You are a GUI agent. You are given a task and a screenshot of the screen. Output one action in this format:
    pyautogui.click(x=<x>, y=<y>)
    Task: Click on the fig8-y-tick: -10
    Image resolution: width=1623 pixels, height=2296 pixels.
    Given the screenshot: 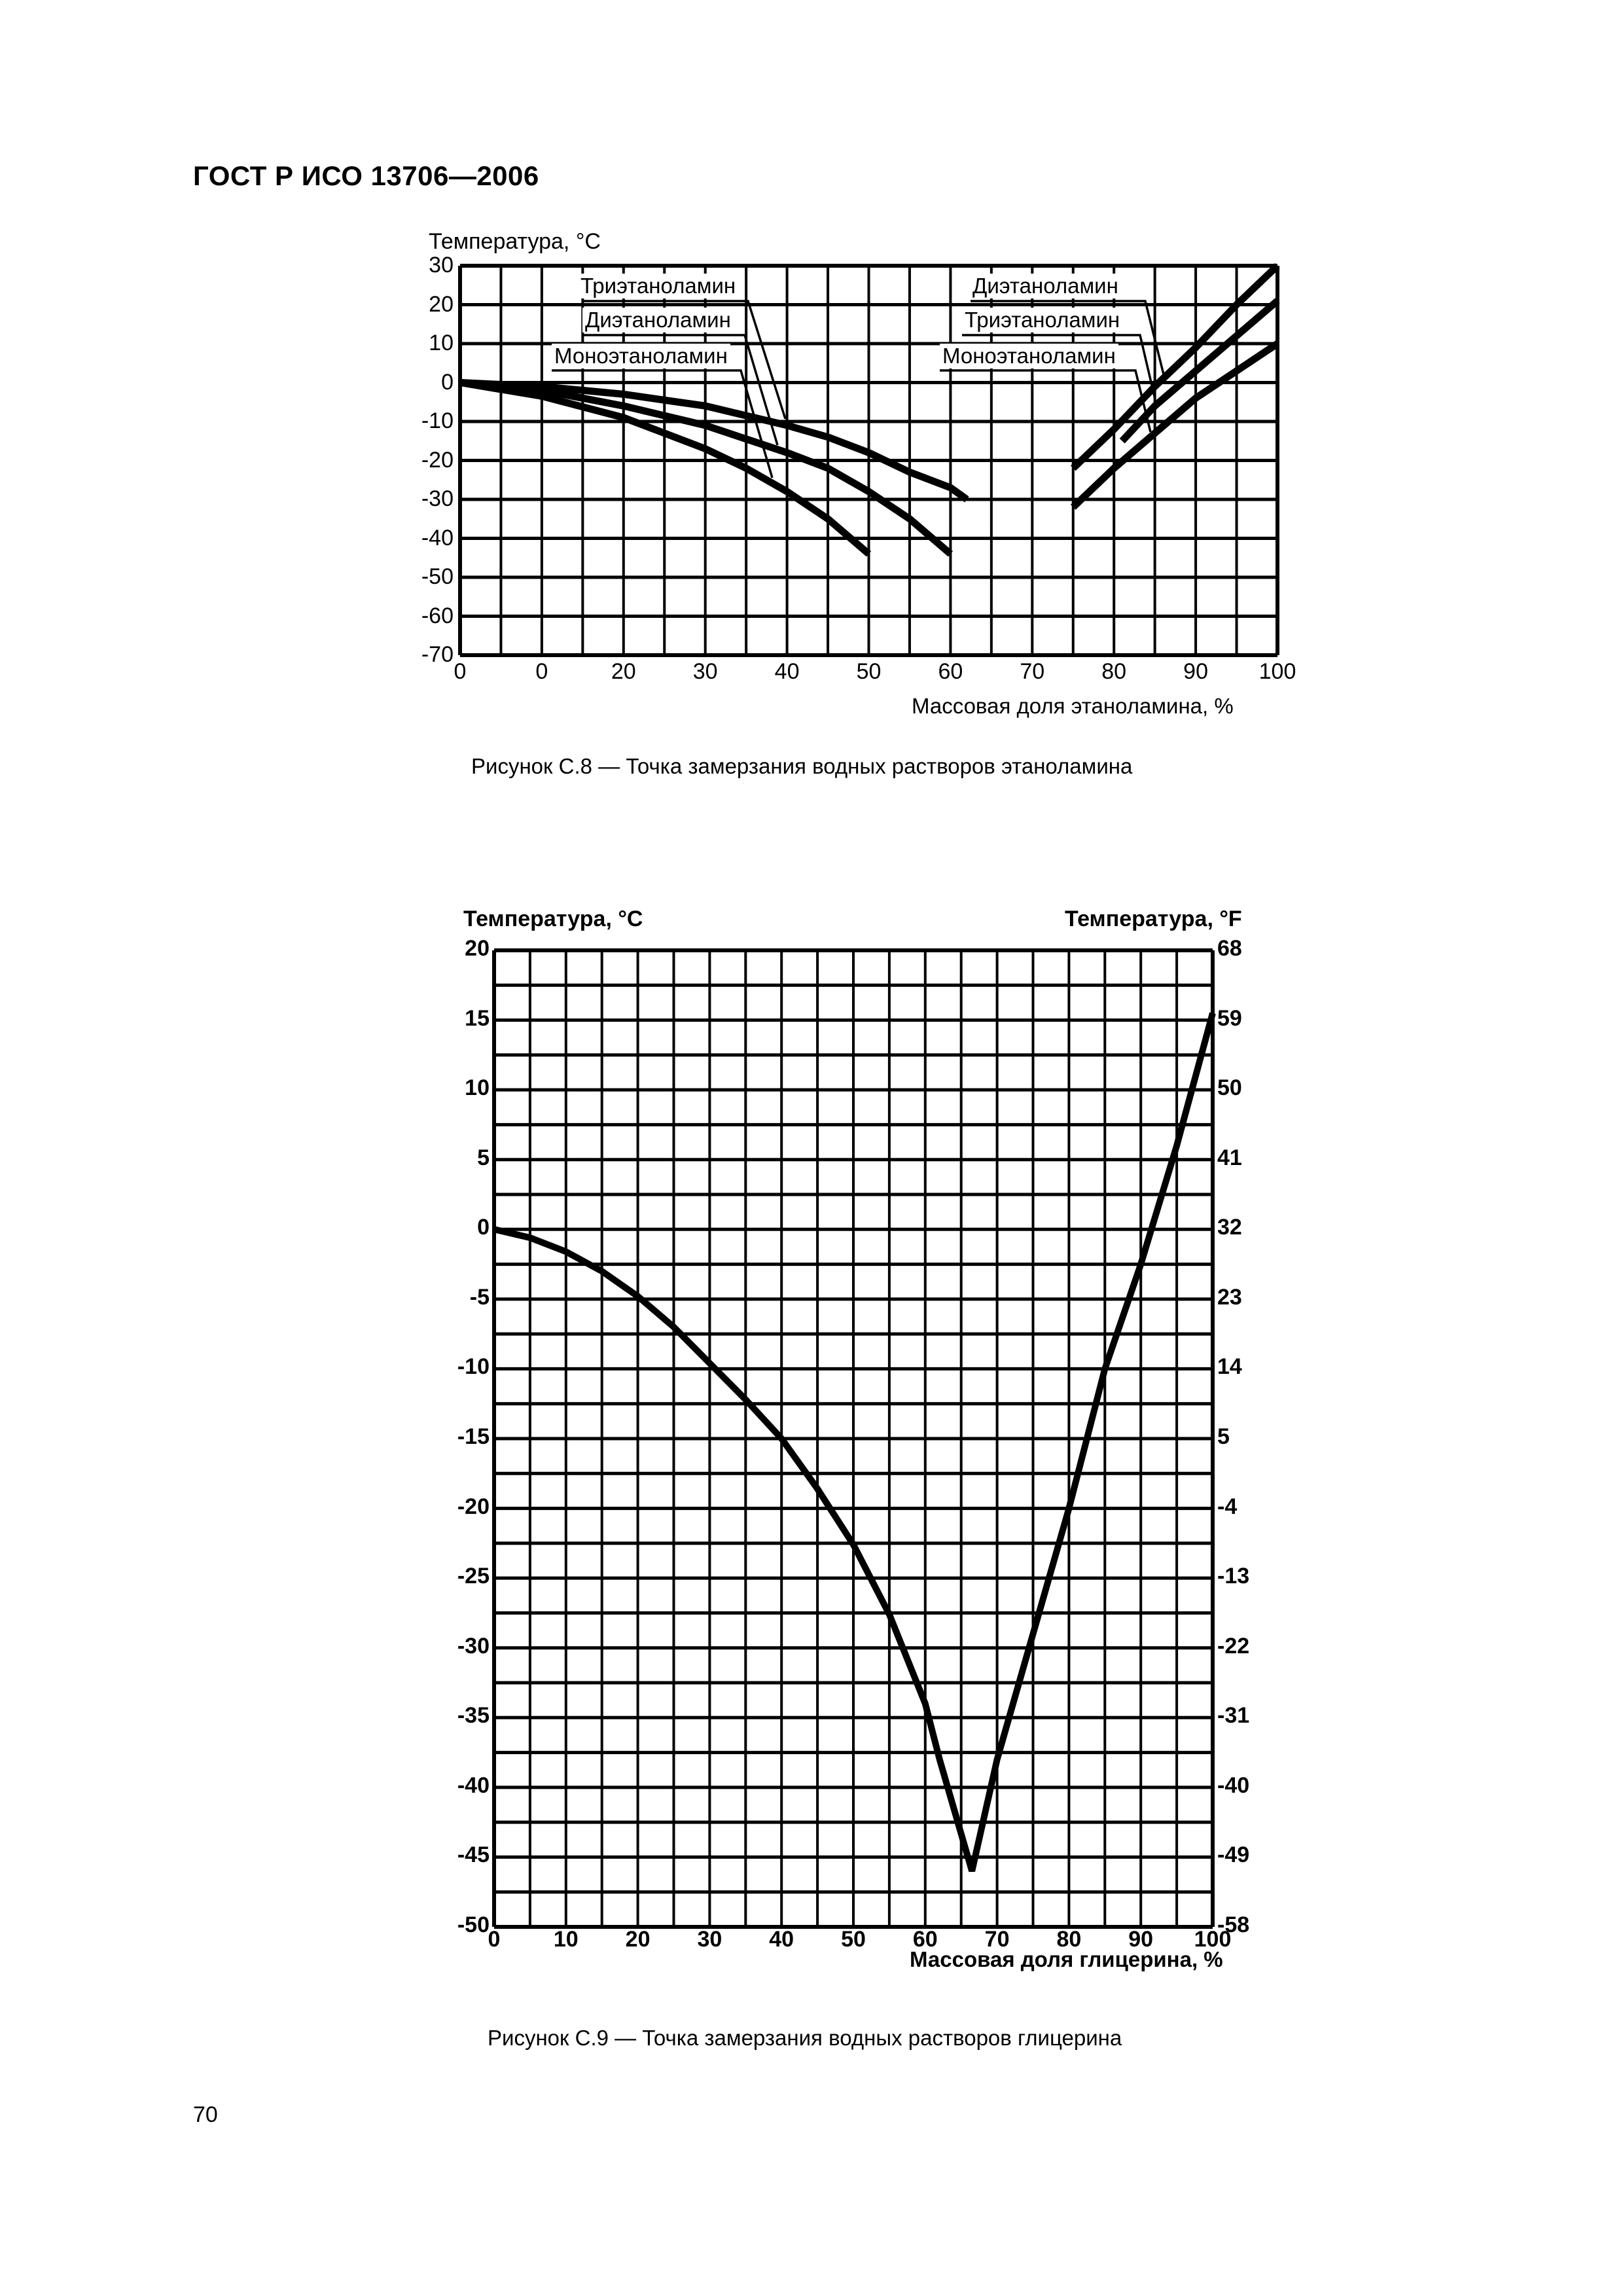 What is the action you would take?
    pyautogui.click(x=437, y=420)
    